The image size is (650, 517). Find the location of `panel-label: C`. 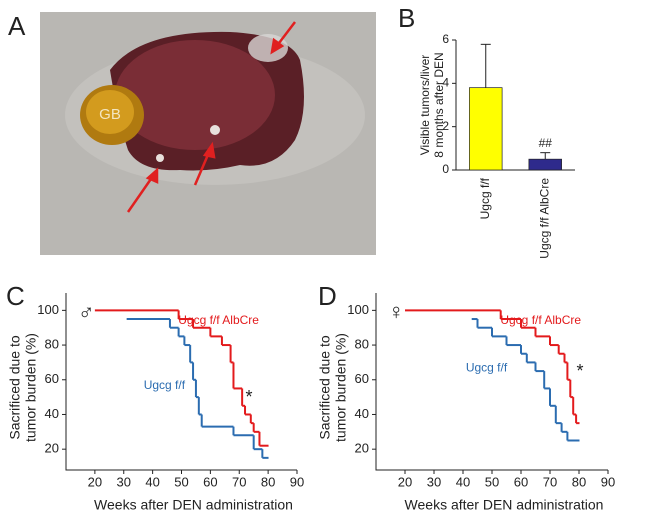

panel-label: C is located at coordinates (15, 296).